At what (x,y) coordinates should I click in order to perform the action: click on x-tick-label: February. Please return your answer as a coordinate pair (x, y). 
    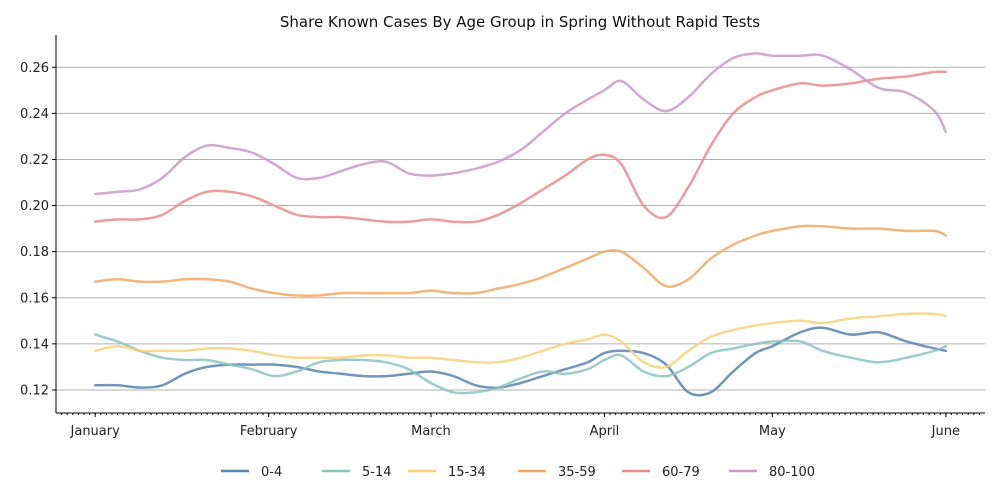
    Looking at the image, I should click on (269, 431).